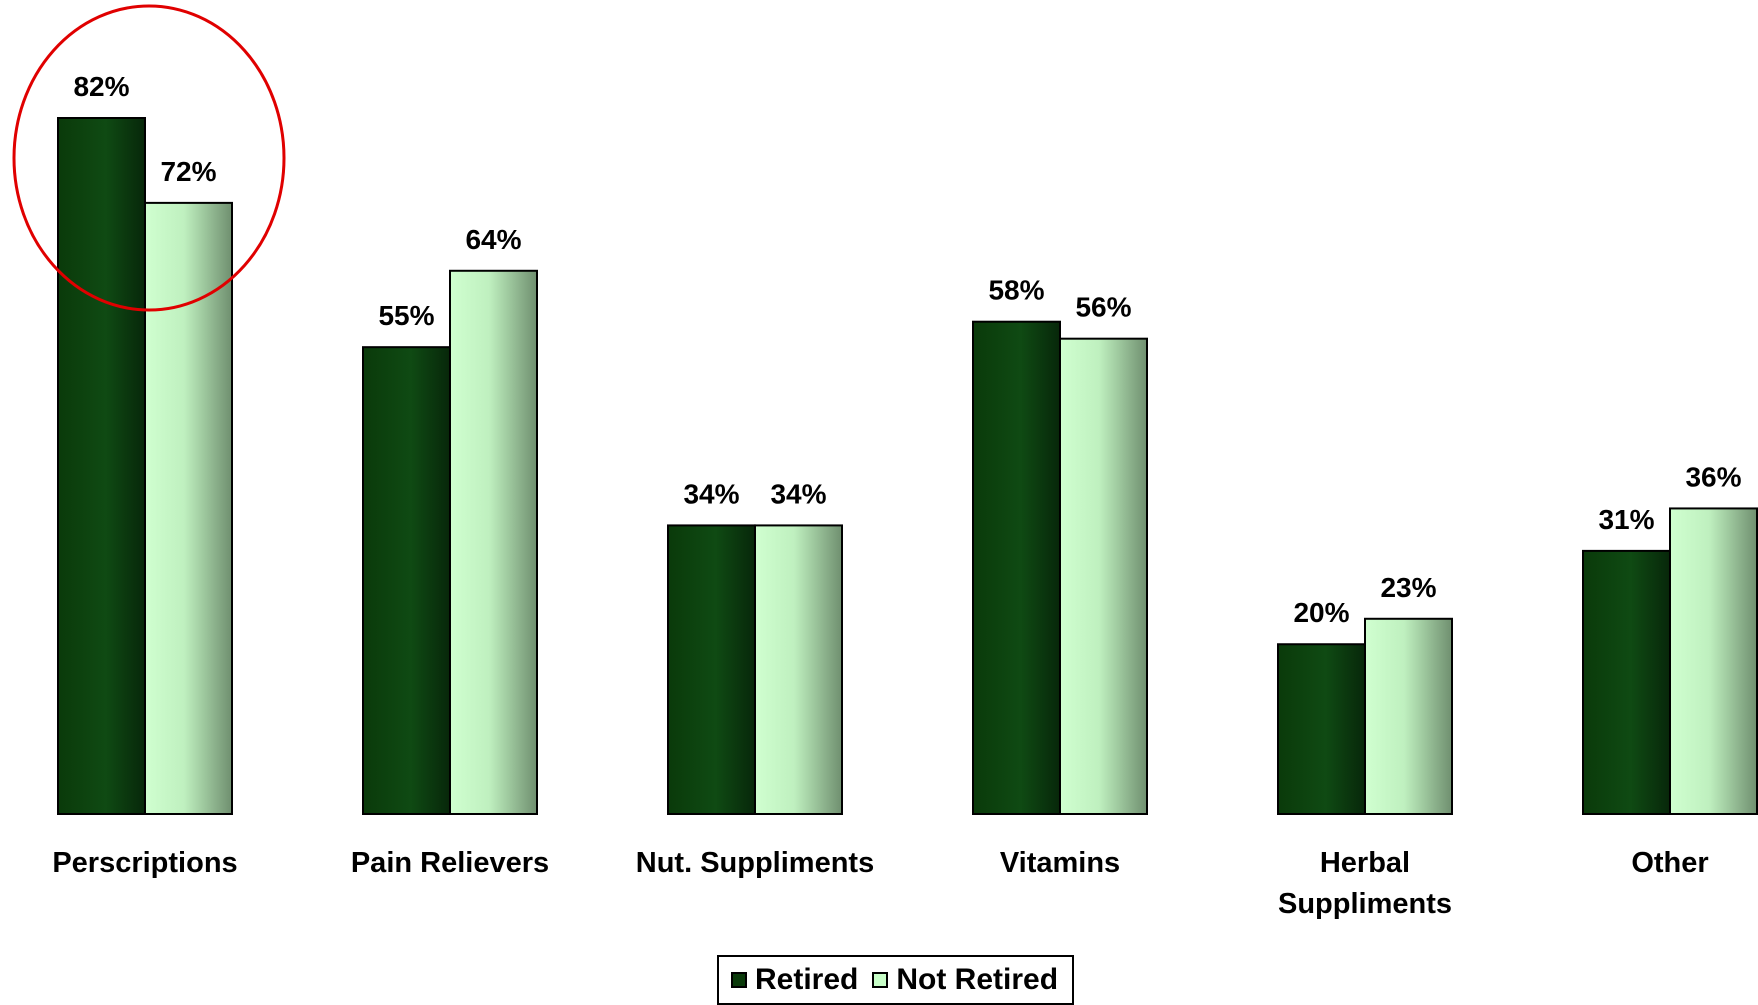 Image resolution: width=1758 pixels, height=1005 pixels. I want to click on data-label-not-retired-pain-relievers: 64%, so click(493, 239).